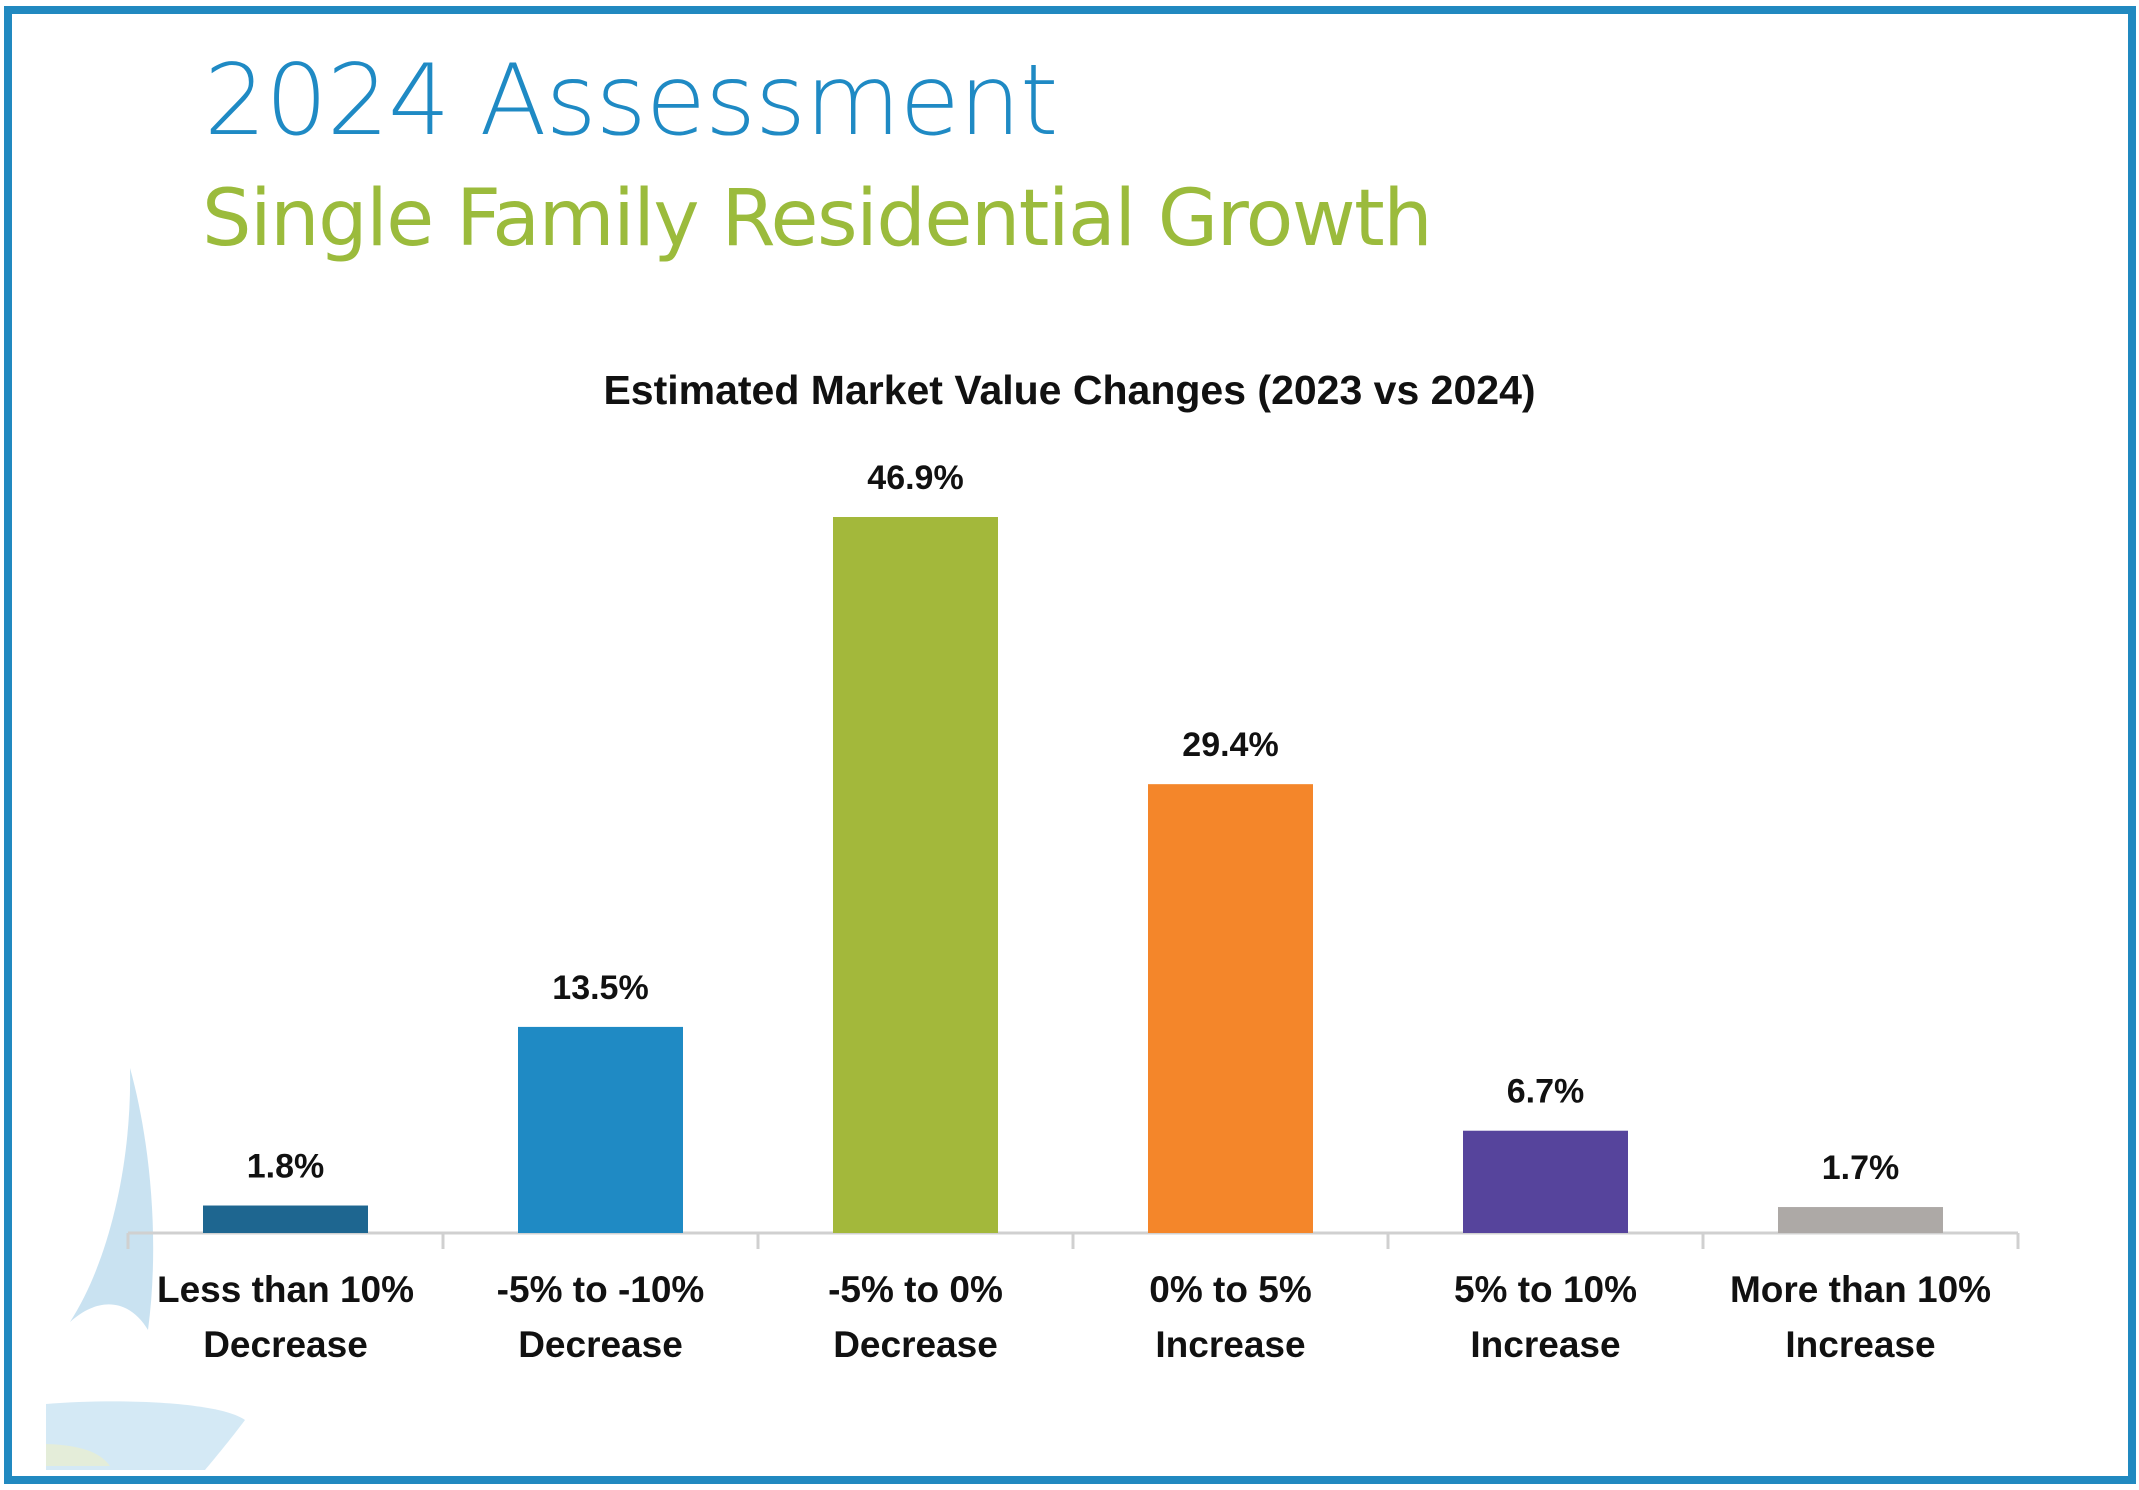 Image resolution: width=2139 pixels, height=1490 pixels. Describe the element at coordinates (1230, 745) in the screenshot. I see `data-label: 29.4%` at that location.